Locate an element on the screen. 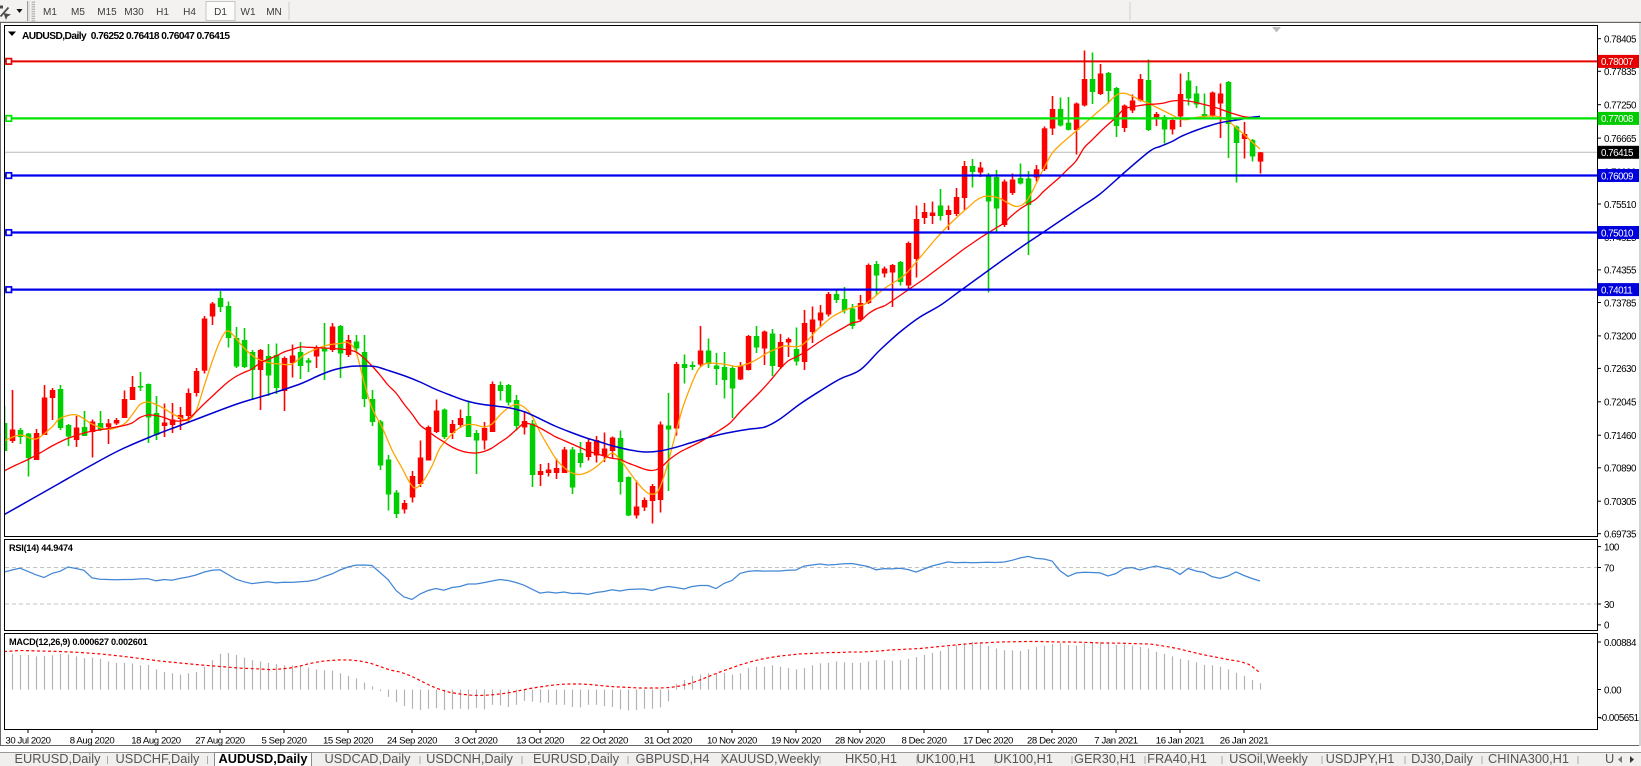  svg-text: -0.005651 is located at coordinates (1619, 718).